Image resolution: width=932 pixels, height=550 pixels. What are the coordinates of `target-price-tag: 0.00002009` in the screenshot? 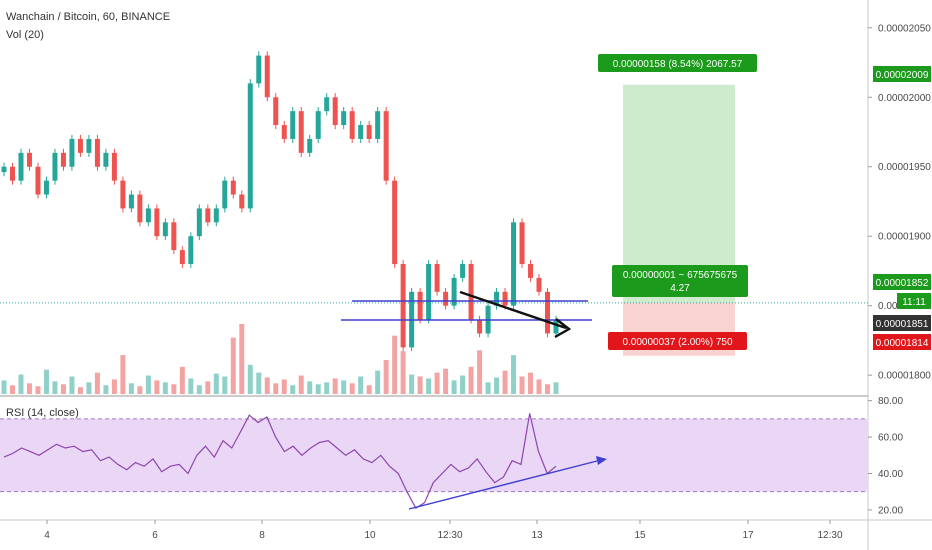 It's located at (902, 74).